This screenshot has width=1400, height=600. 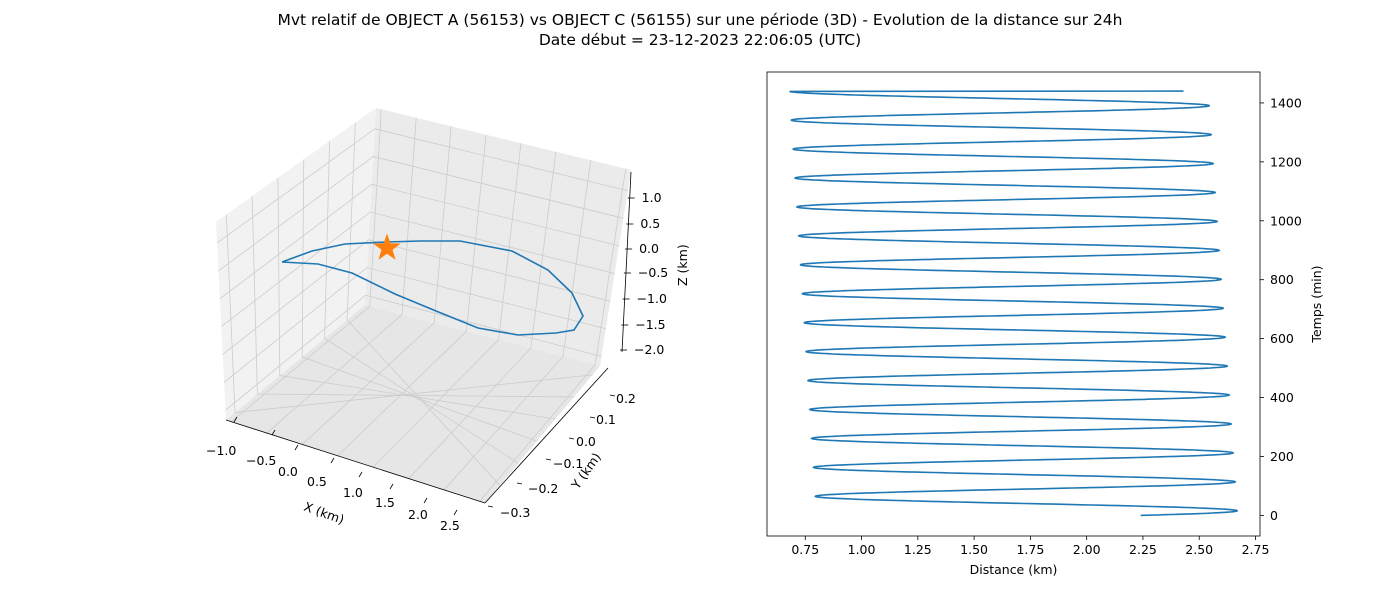 What do you see at coordinates (1199, 549) in the screenshot?
I see `x-tick-label: 2.50` at bounding box center [1199, 549].